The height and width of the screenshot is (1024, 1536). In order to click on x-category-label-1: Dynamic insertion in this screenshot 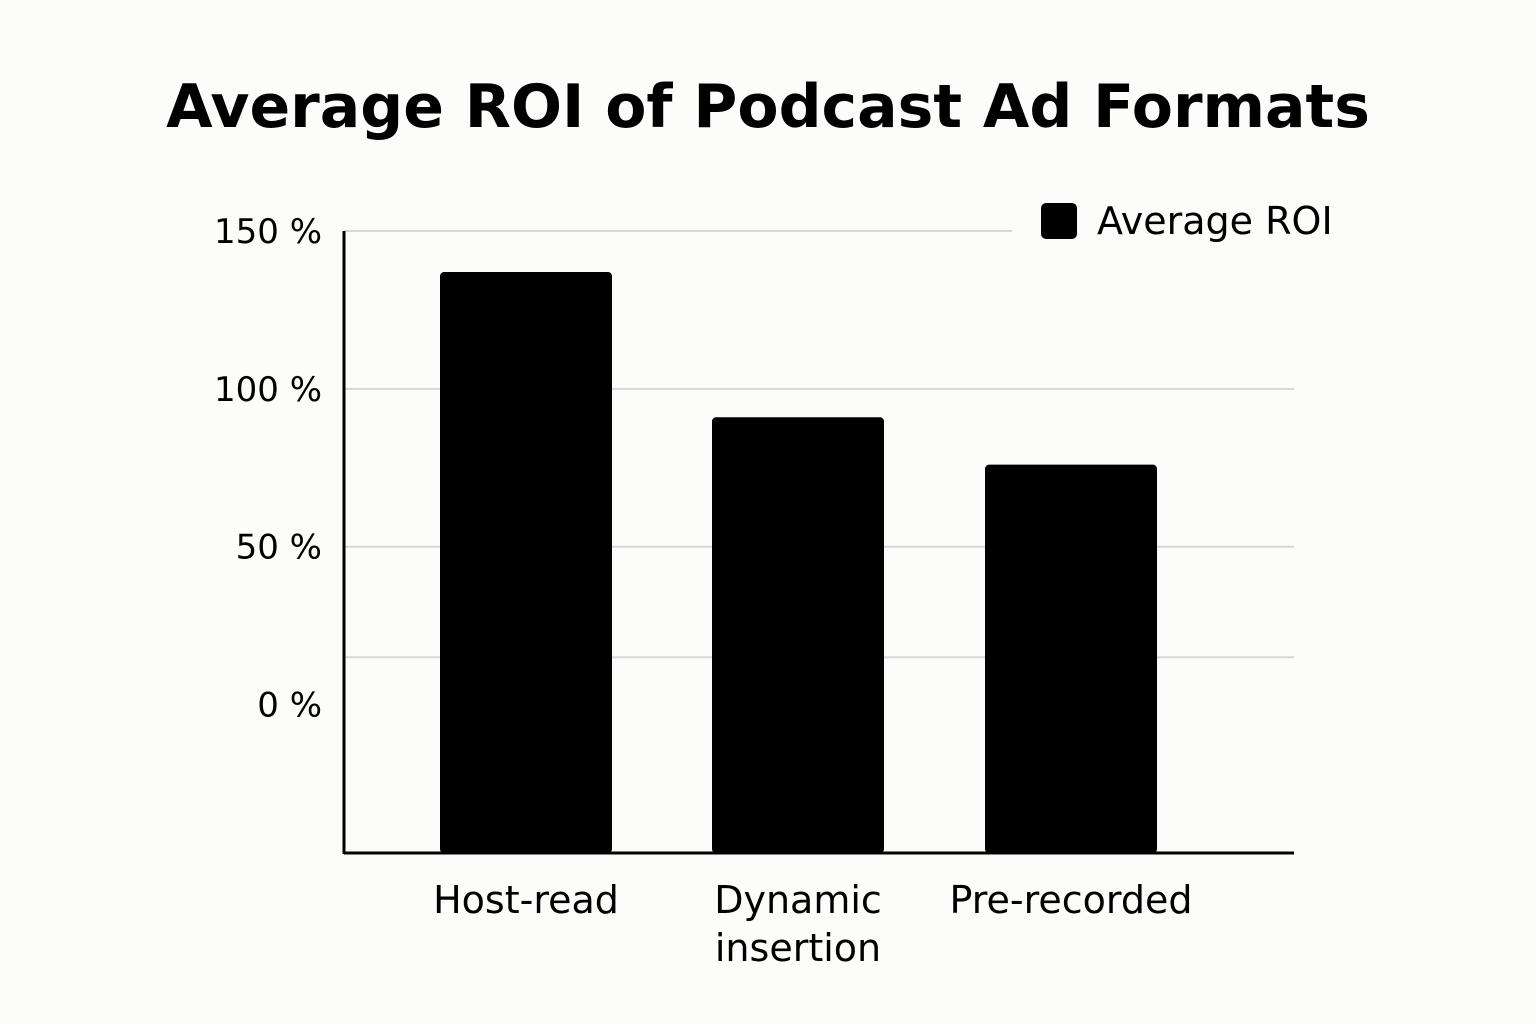, I will do `click(798, 924)`.